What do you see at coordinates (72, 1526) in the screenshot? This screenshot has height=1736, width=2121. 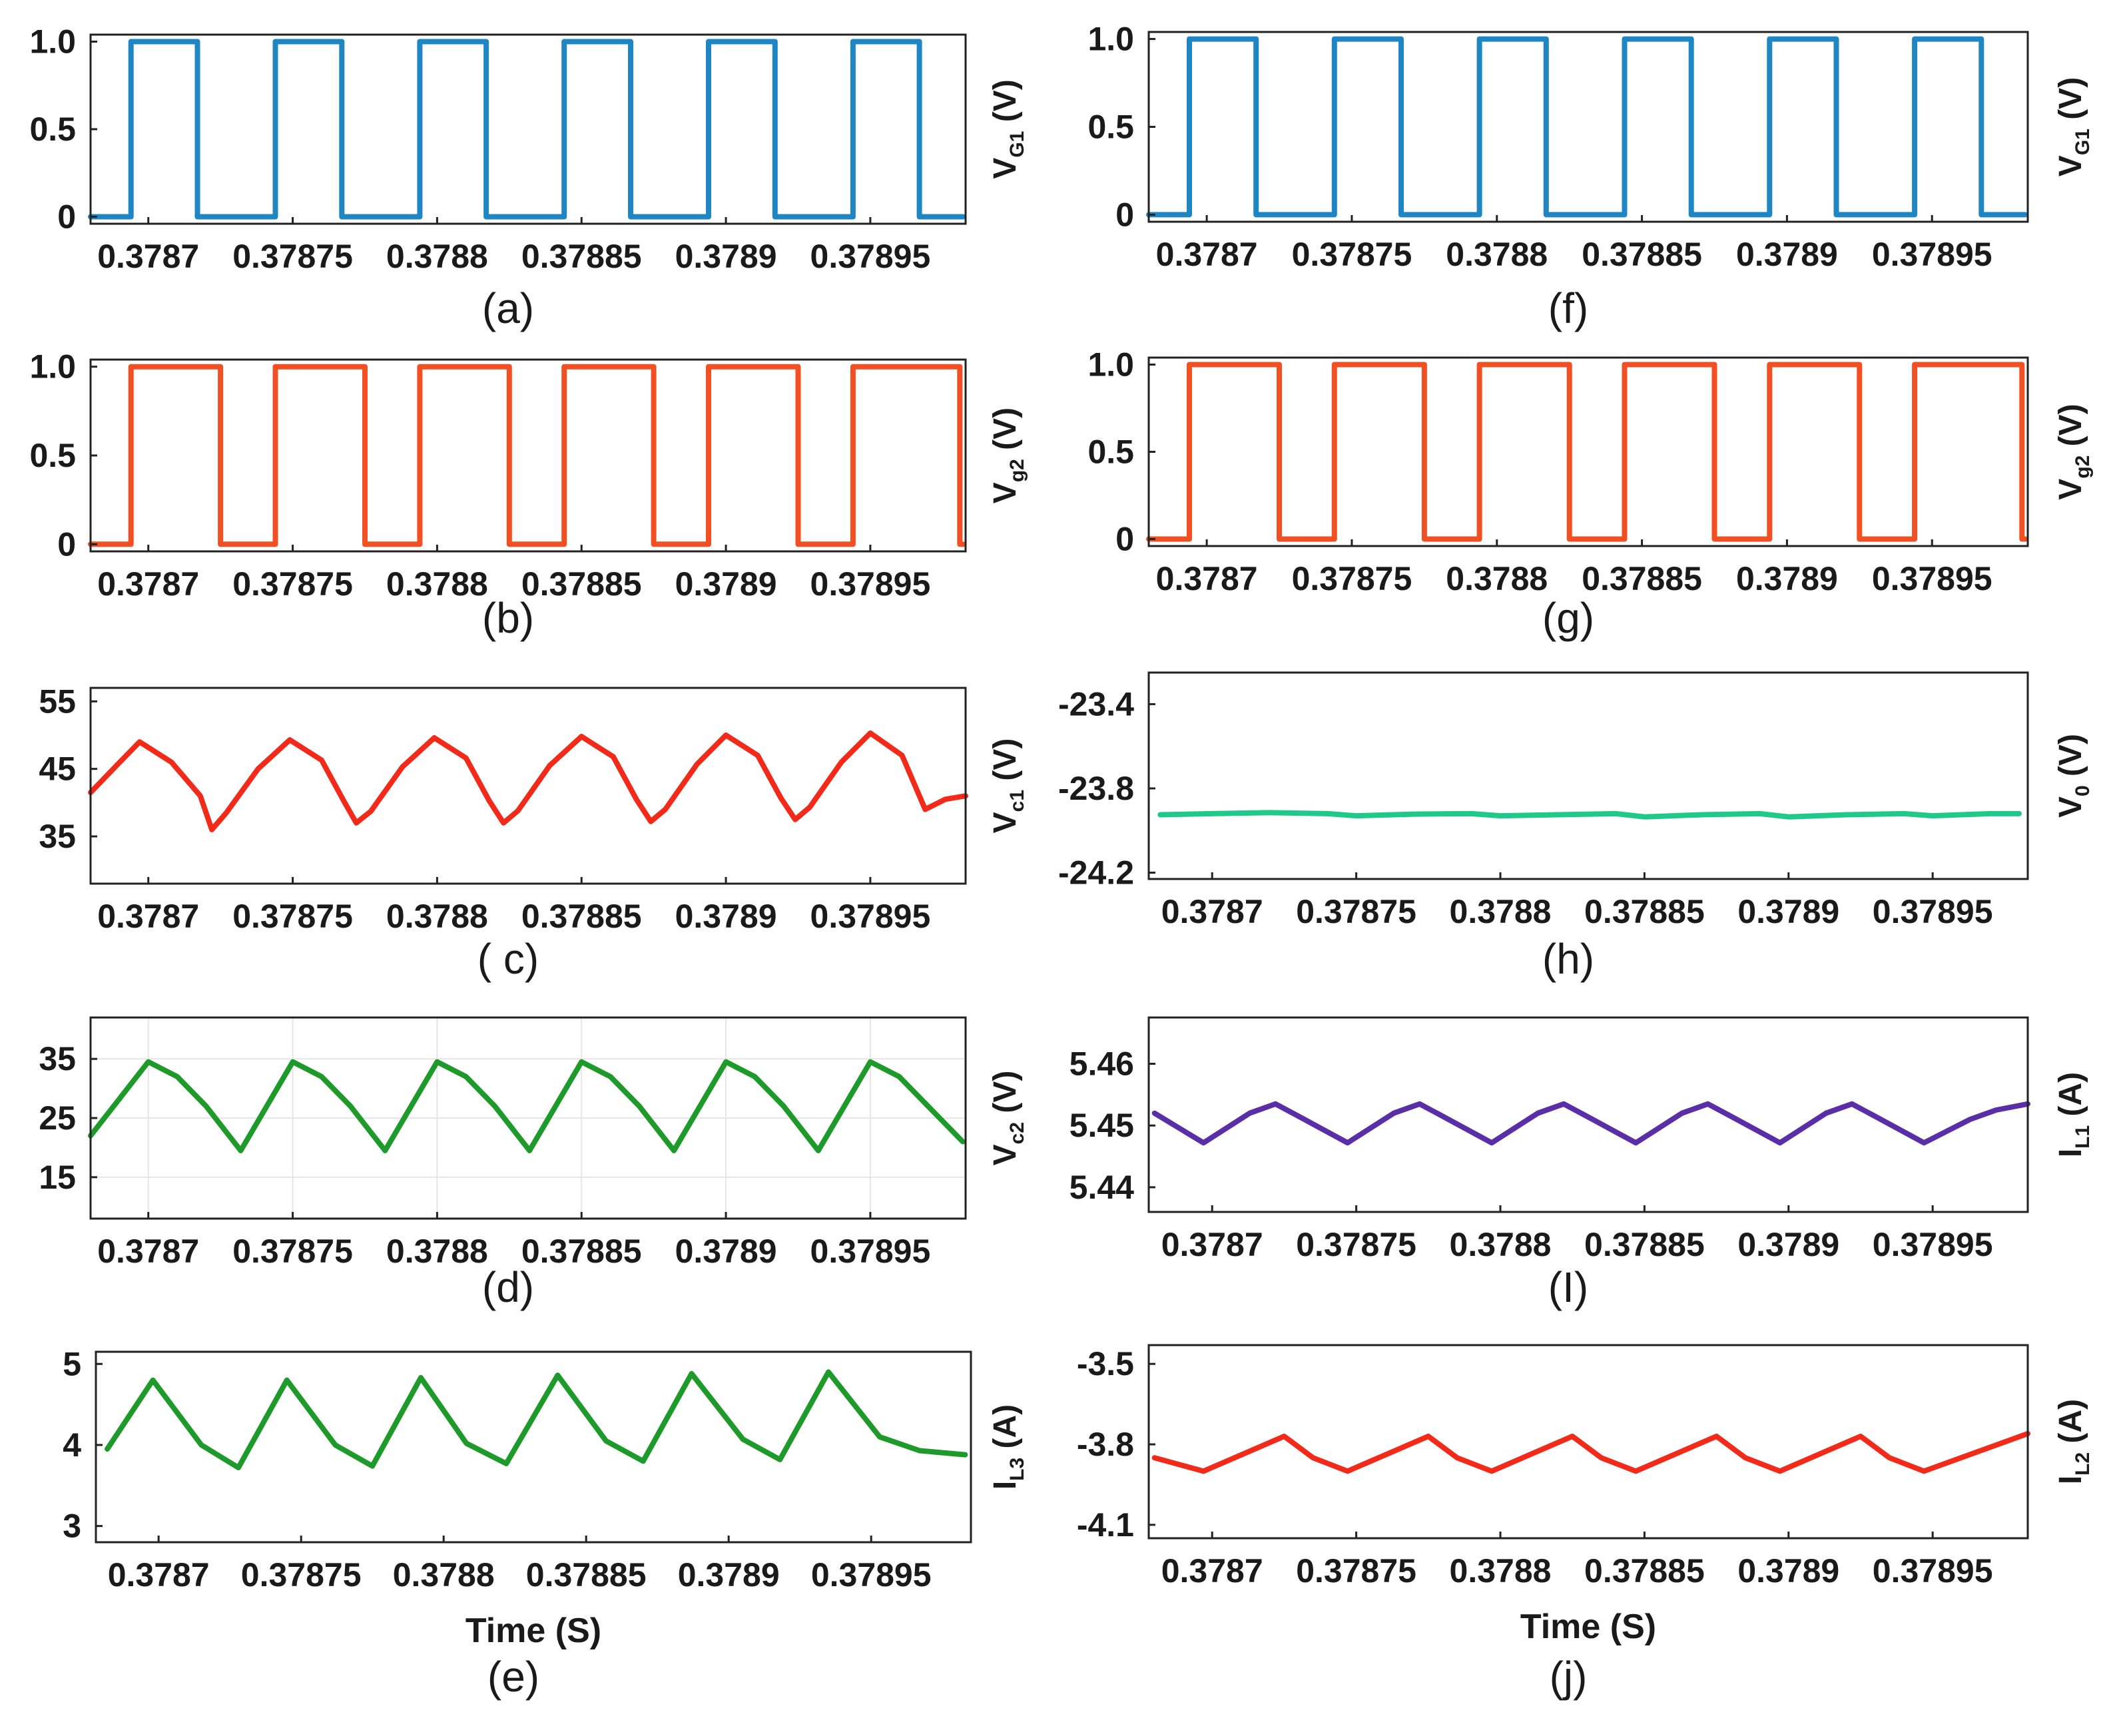 I see `y-tick-label: 3` at bounding box center [72, 1526].